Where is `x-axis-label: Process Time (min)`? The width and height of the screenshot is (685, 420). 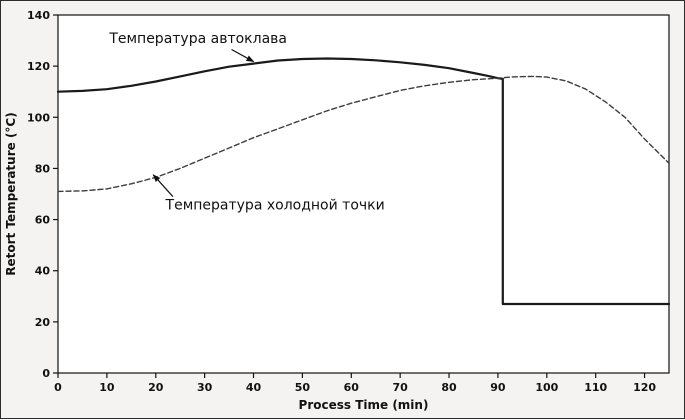
x-axis-label: Process Time (min) is located at coordinates (364, 405).